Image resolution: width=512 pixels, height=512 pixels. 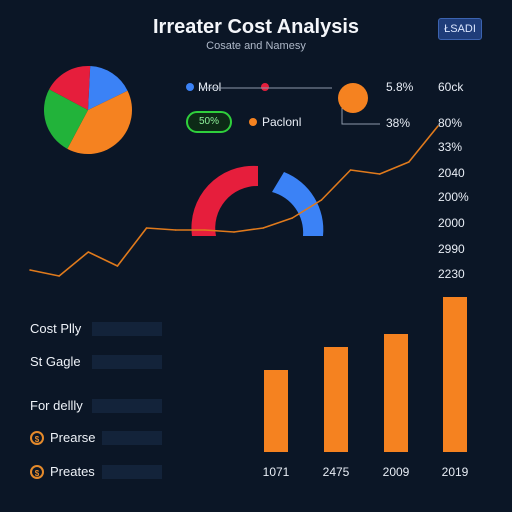 I want to click on right-axis-label: 2040, so click(x=451, y=173).